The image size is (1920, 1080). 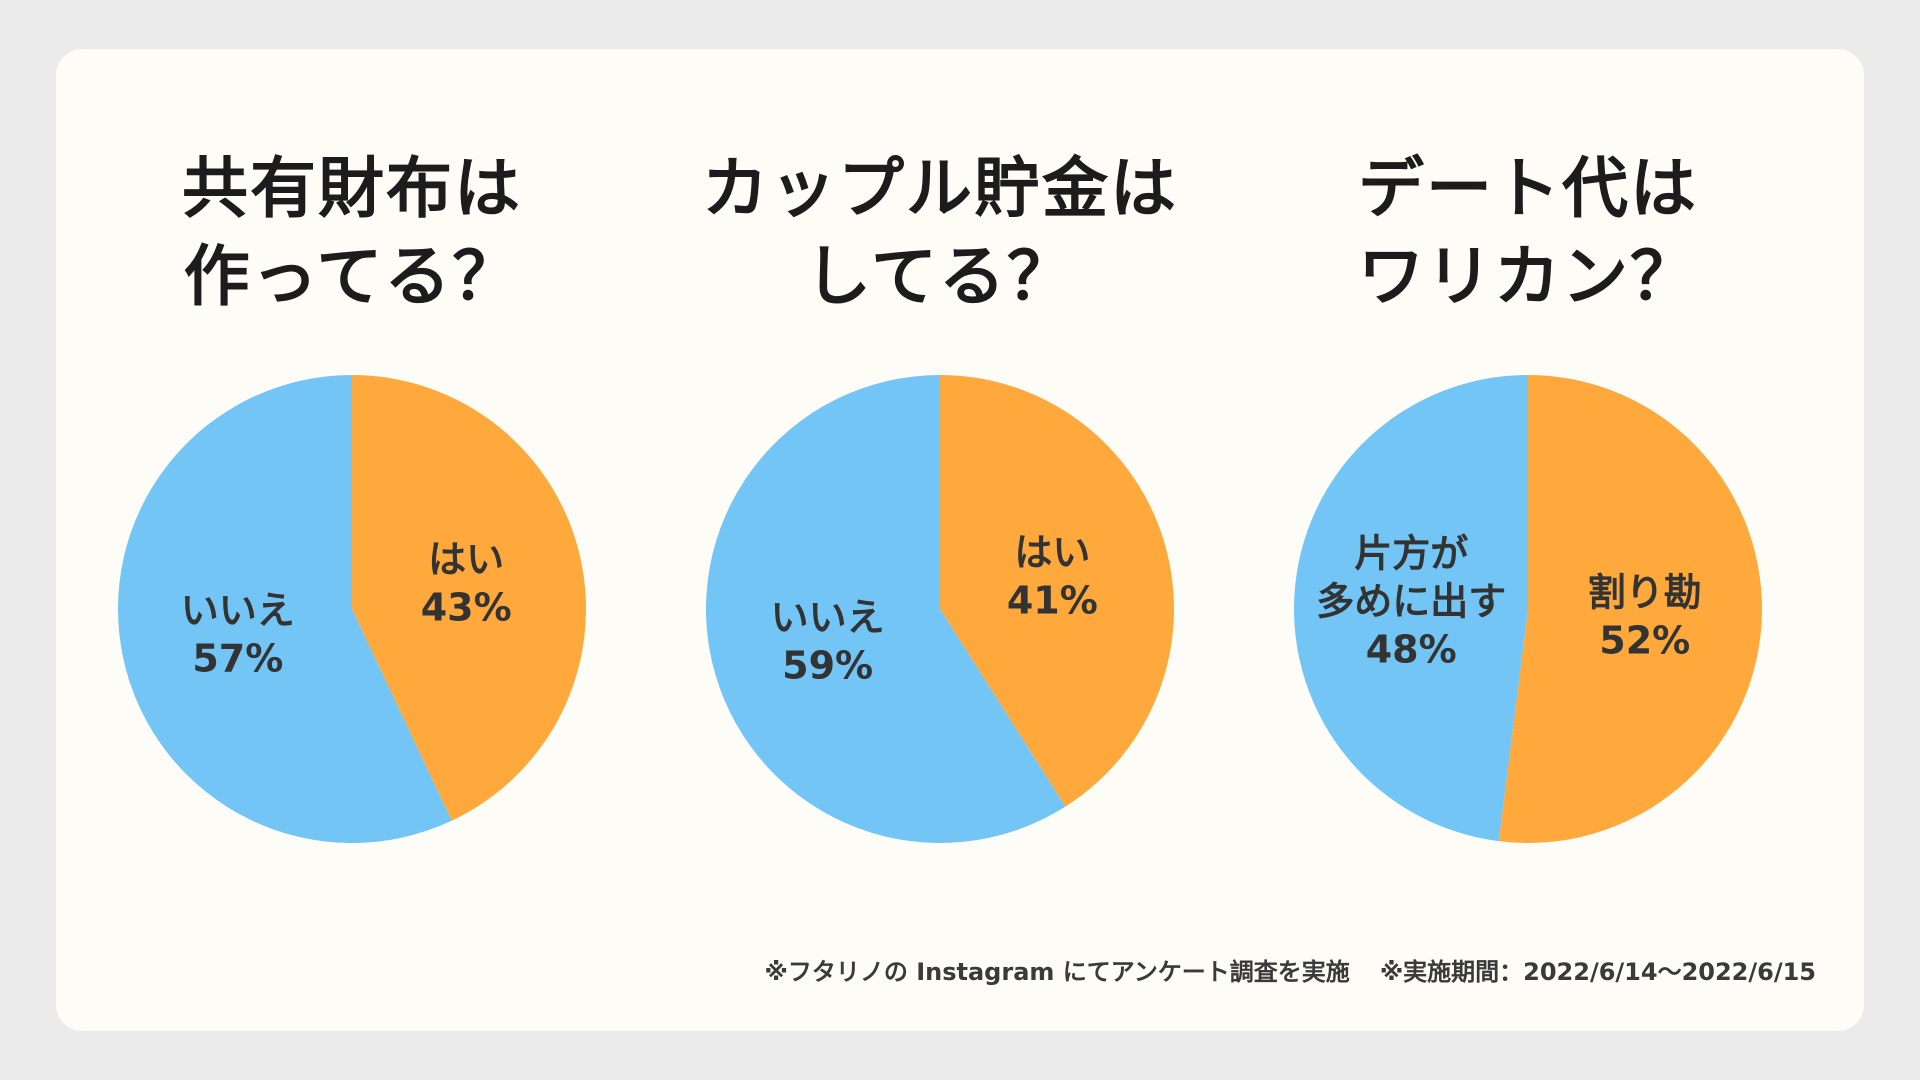 What do you see at coordinates (827, 666) in the screenshot?
I see `slice-value-label-1: 59%` at bounding box center [827, 666].